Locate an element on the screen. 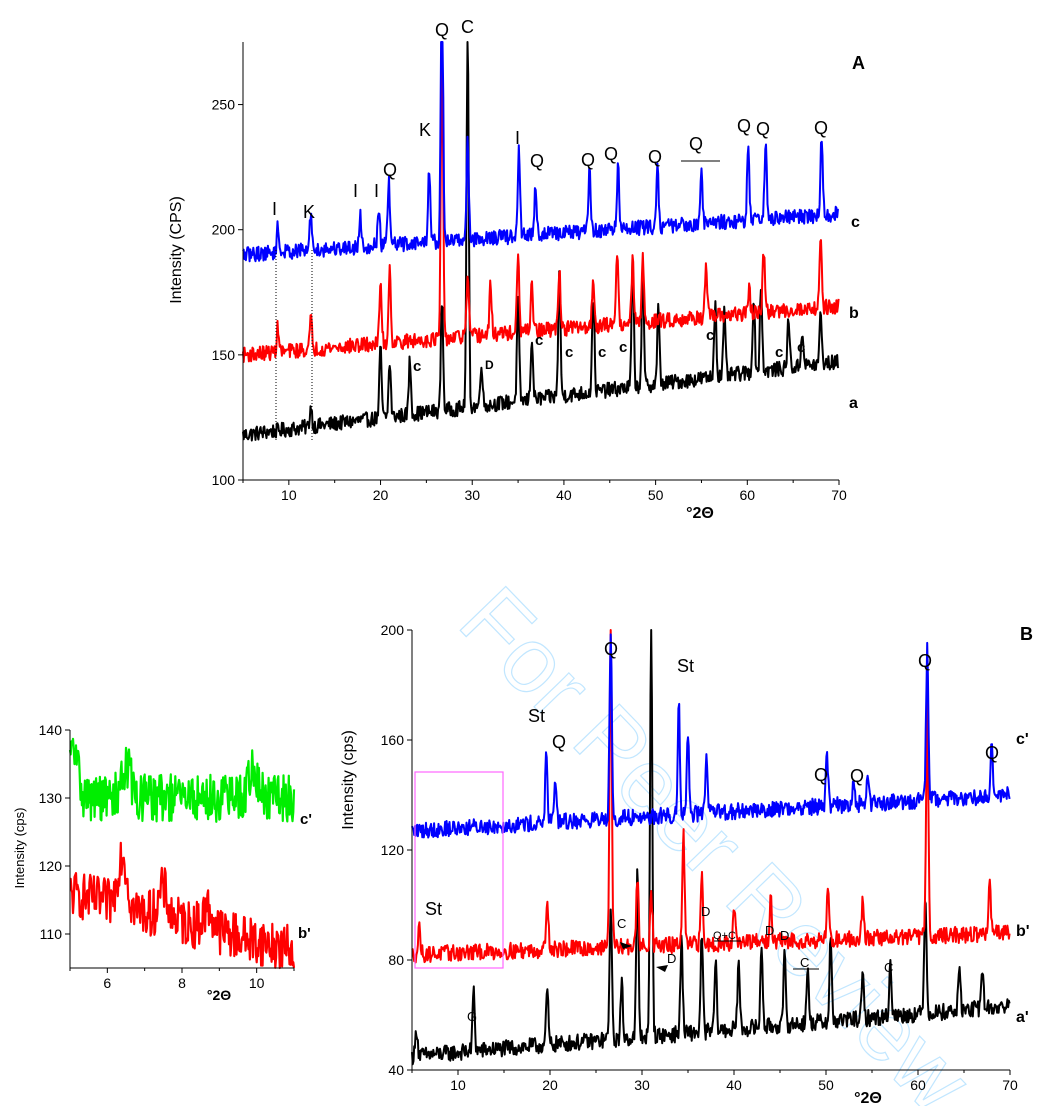 Image resolution: width=1038 pixels, height=1106 pixels. panel-b-small-annotations: G C D D Q+C D D C C is located at coordinates (680, 964).